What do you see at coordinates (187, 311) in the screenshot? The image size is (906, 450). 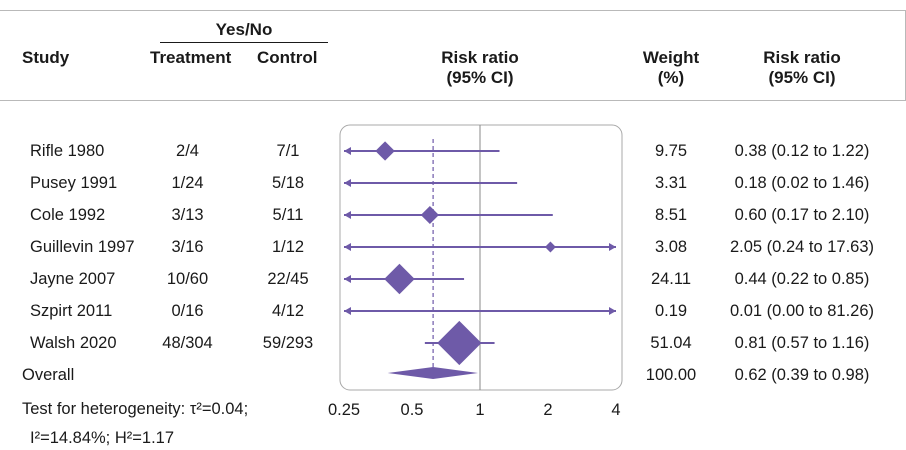 I see `row-treatment: 0/16` at bounding box center [187, 311].